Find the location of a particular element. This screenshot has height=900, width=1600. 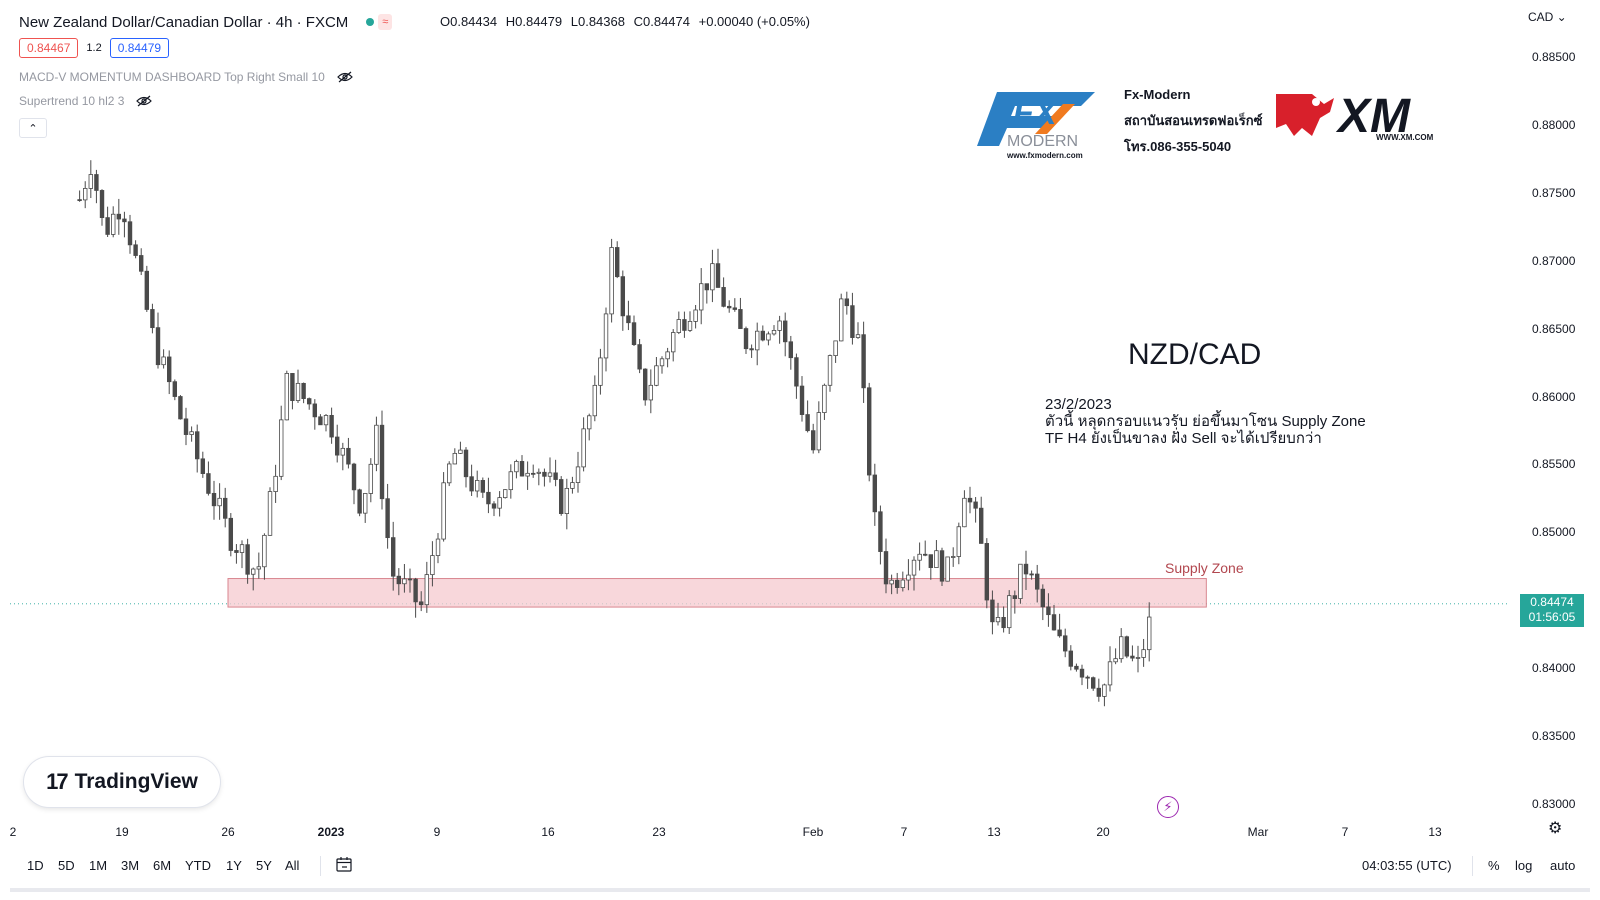

lightning-icon: ⚡ is located at coordinates (1168, 807).